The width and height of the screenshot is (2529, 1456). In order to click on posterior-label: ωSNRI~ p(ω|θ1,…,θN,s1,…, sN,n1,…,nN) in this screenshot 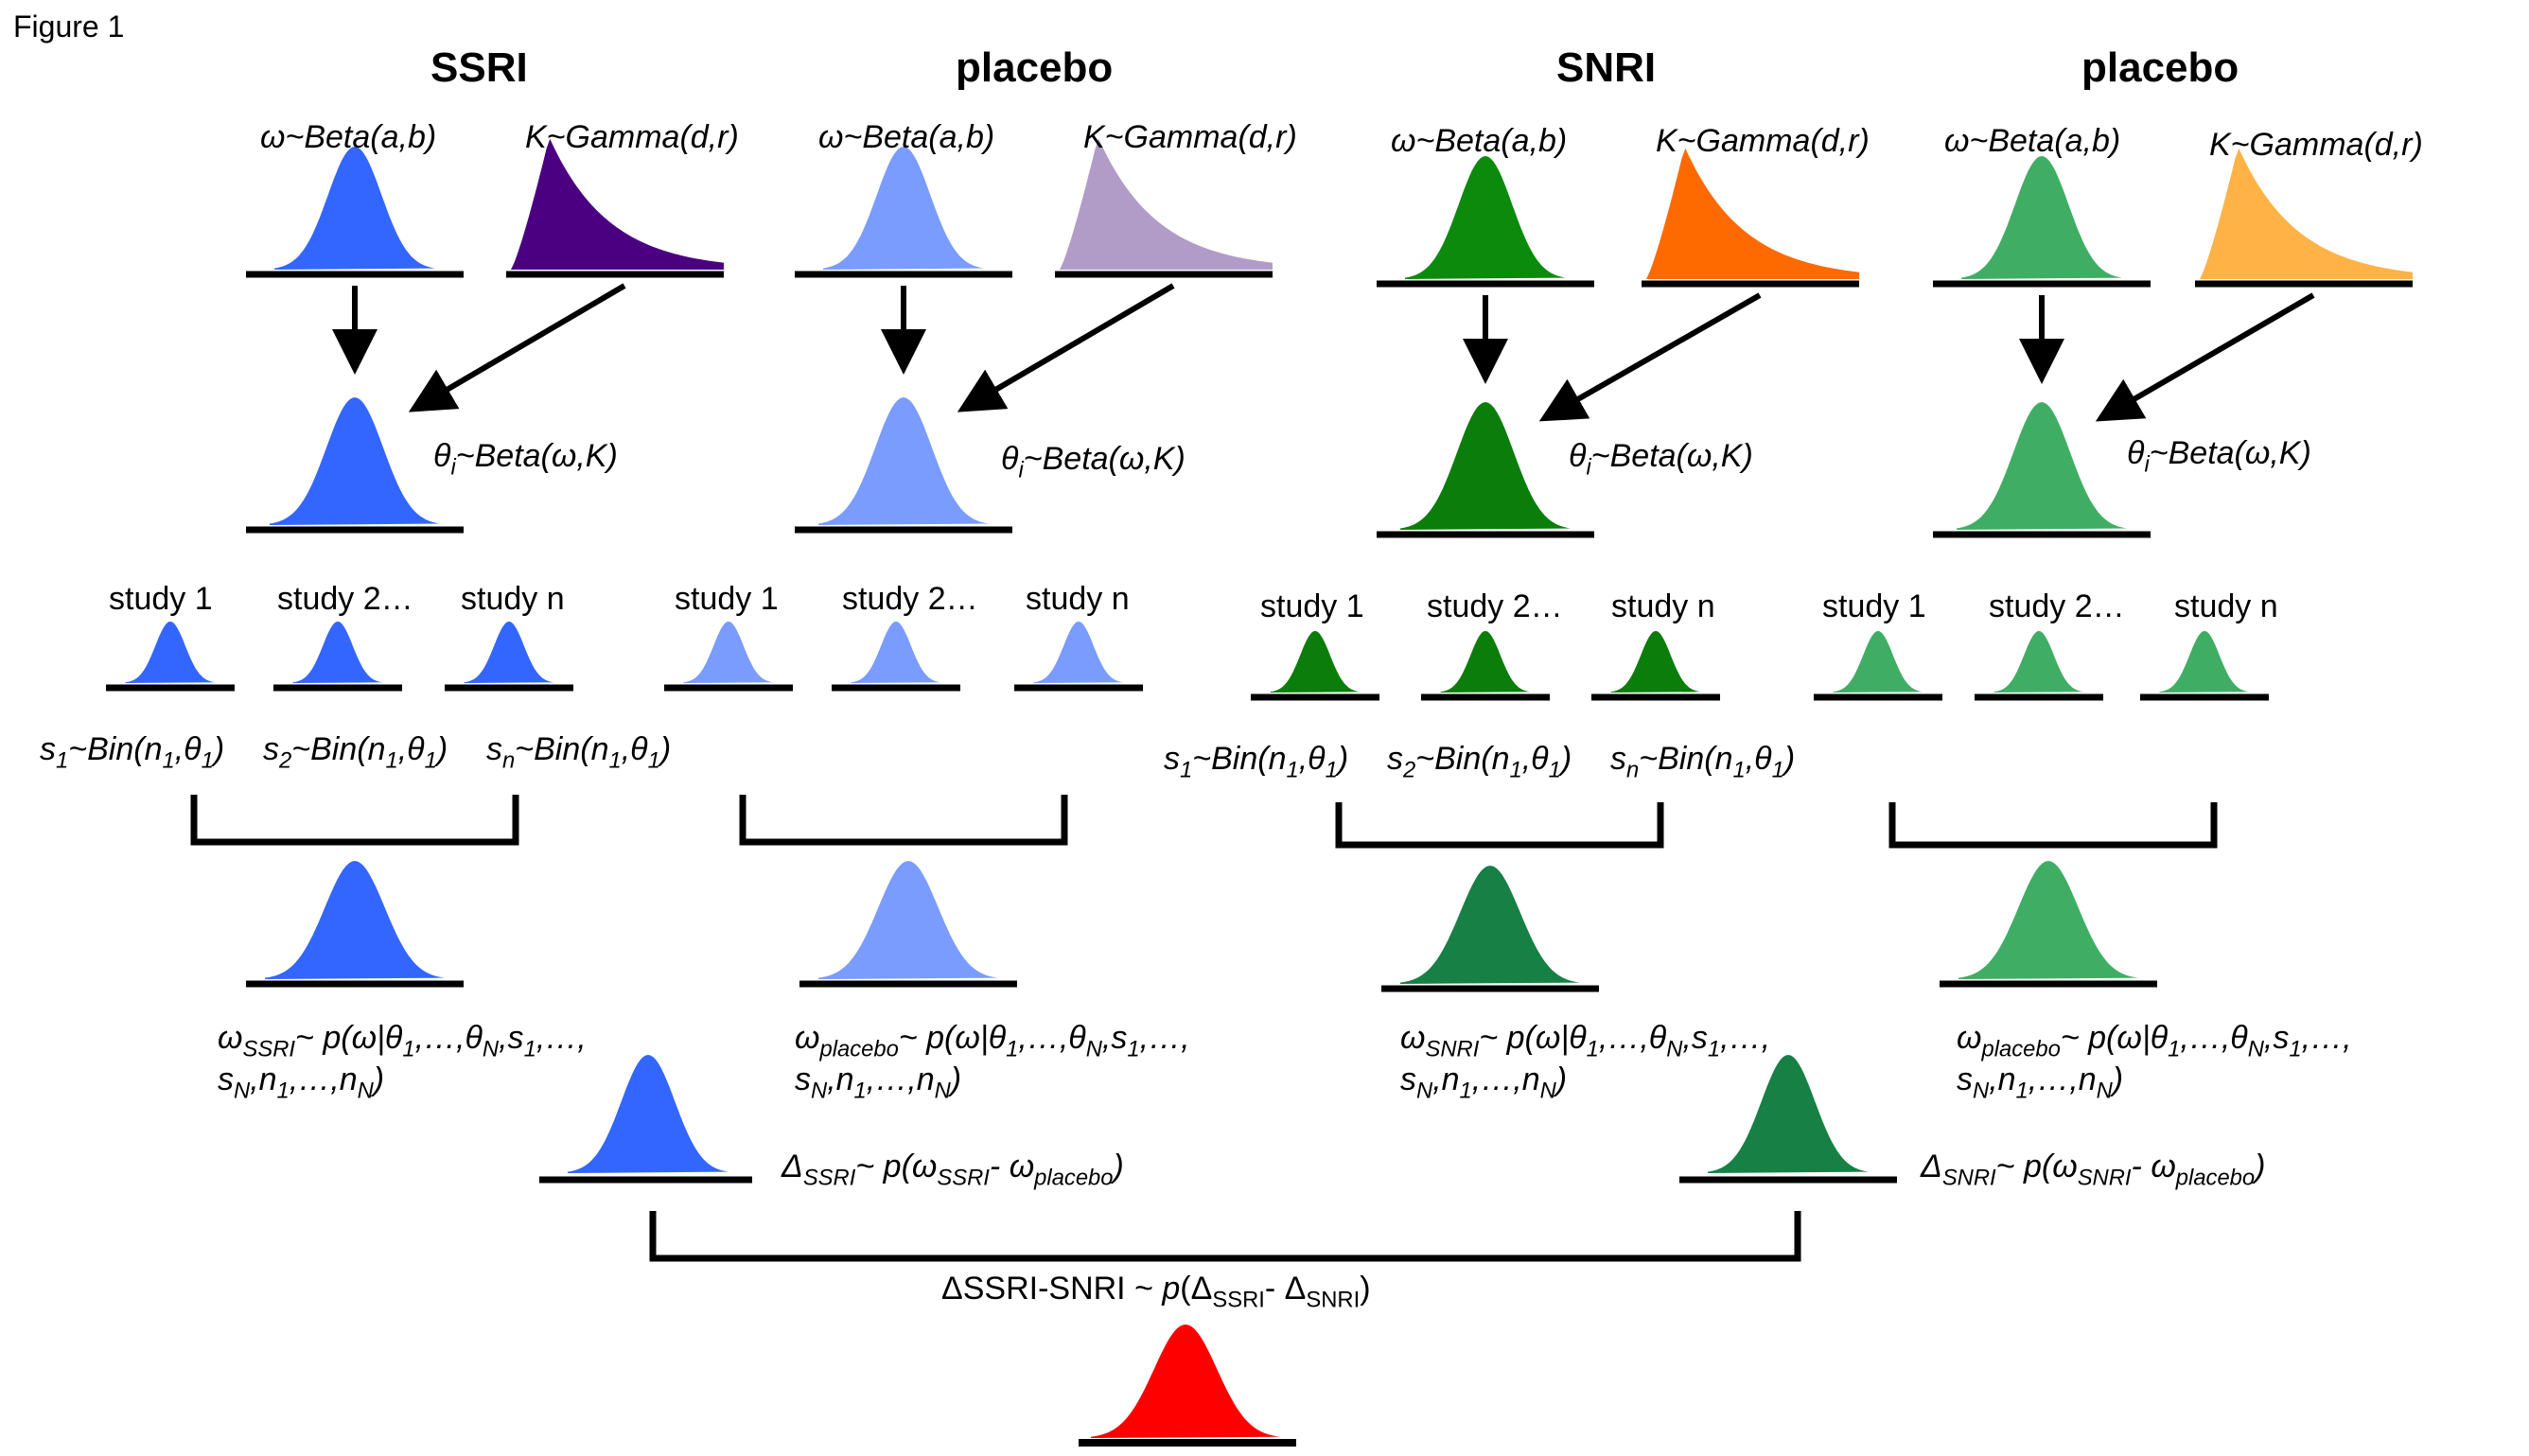, I will do `click(1586, 1062)`.